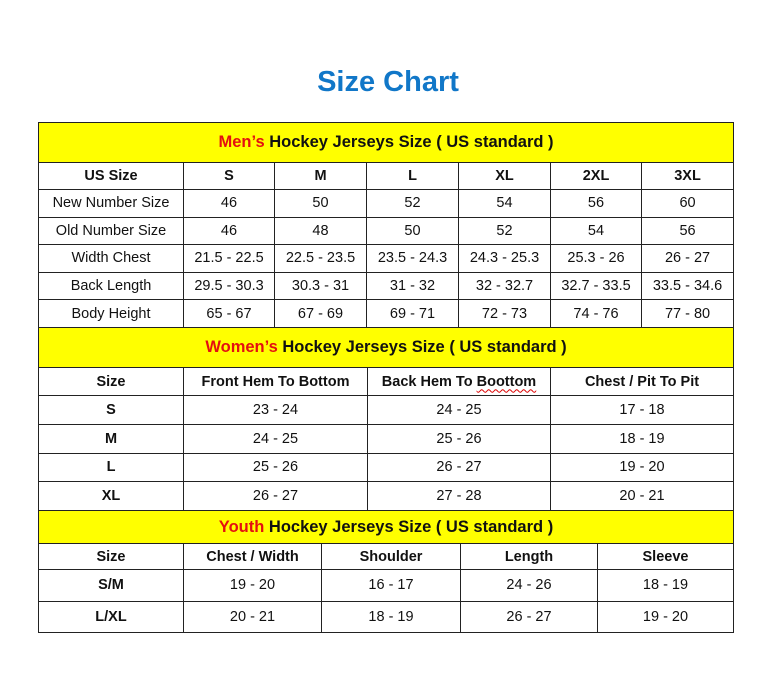  What do you see at coordinates (388, 82) in the screenshot?
I see `page-title: Size Chart` at bounding box center [388, 82].